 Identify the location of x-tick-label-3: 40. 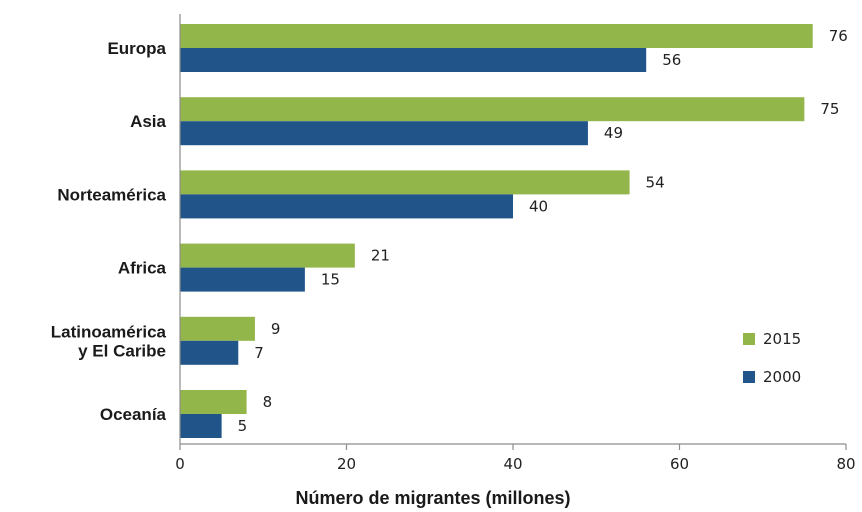
(512, 464).